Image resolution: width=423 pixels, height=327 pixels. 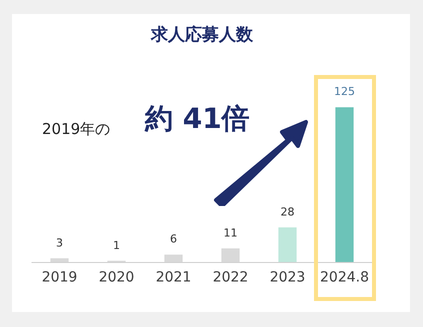 What do you see at coordinates (344, 278) in the screenshot?
I see `x-tick-label: 2024.8` at bounding box center [344, 278].